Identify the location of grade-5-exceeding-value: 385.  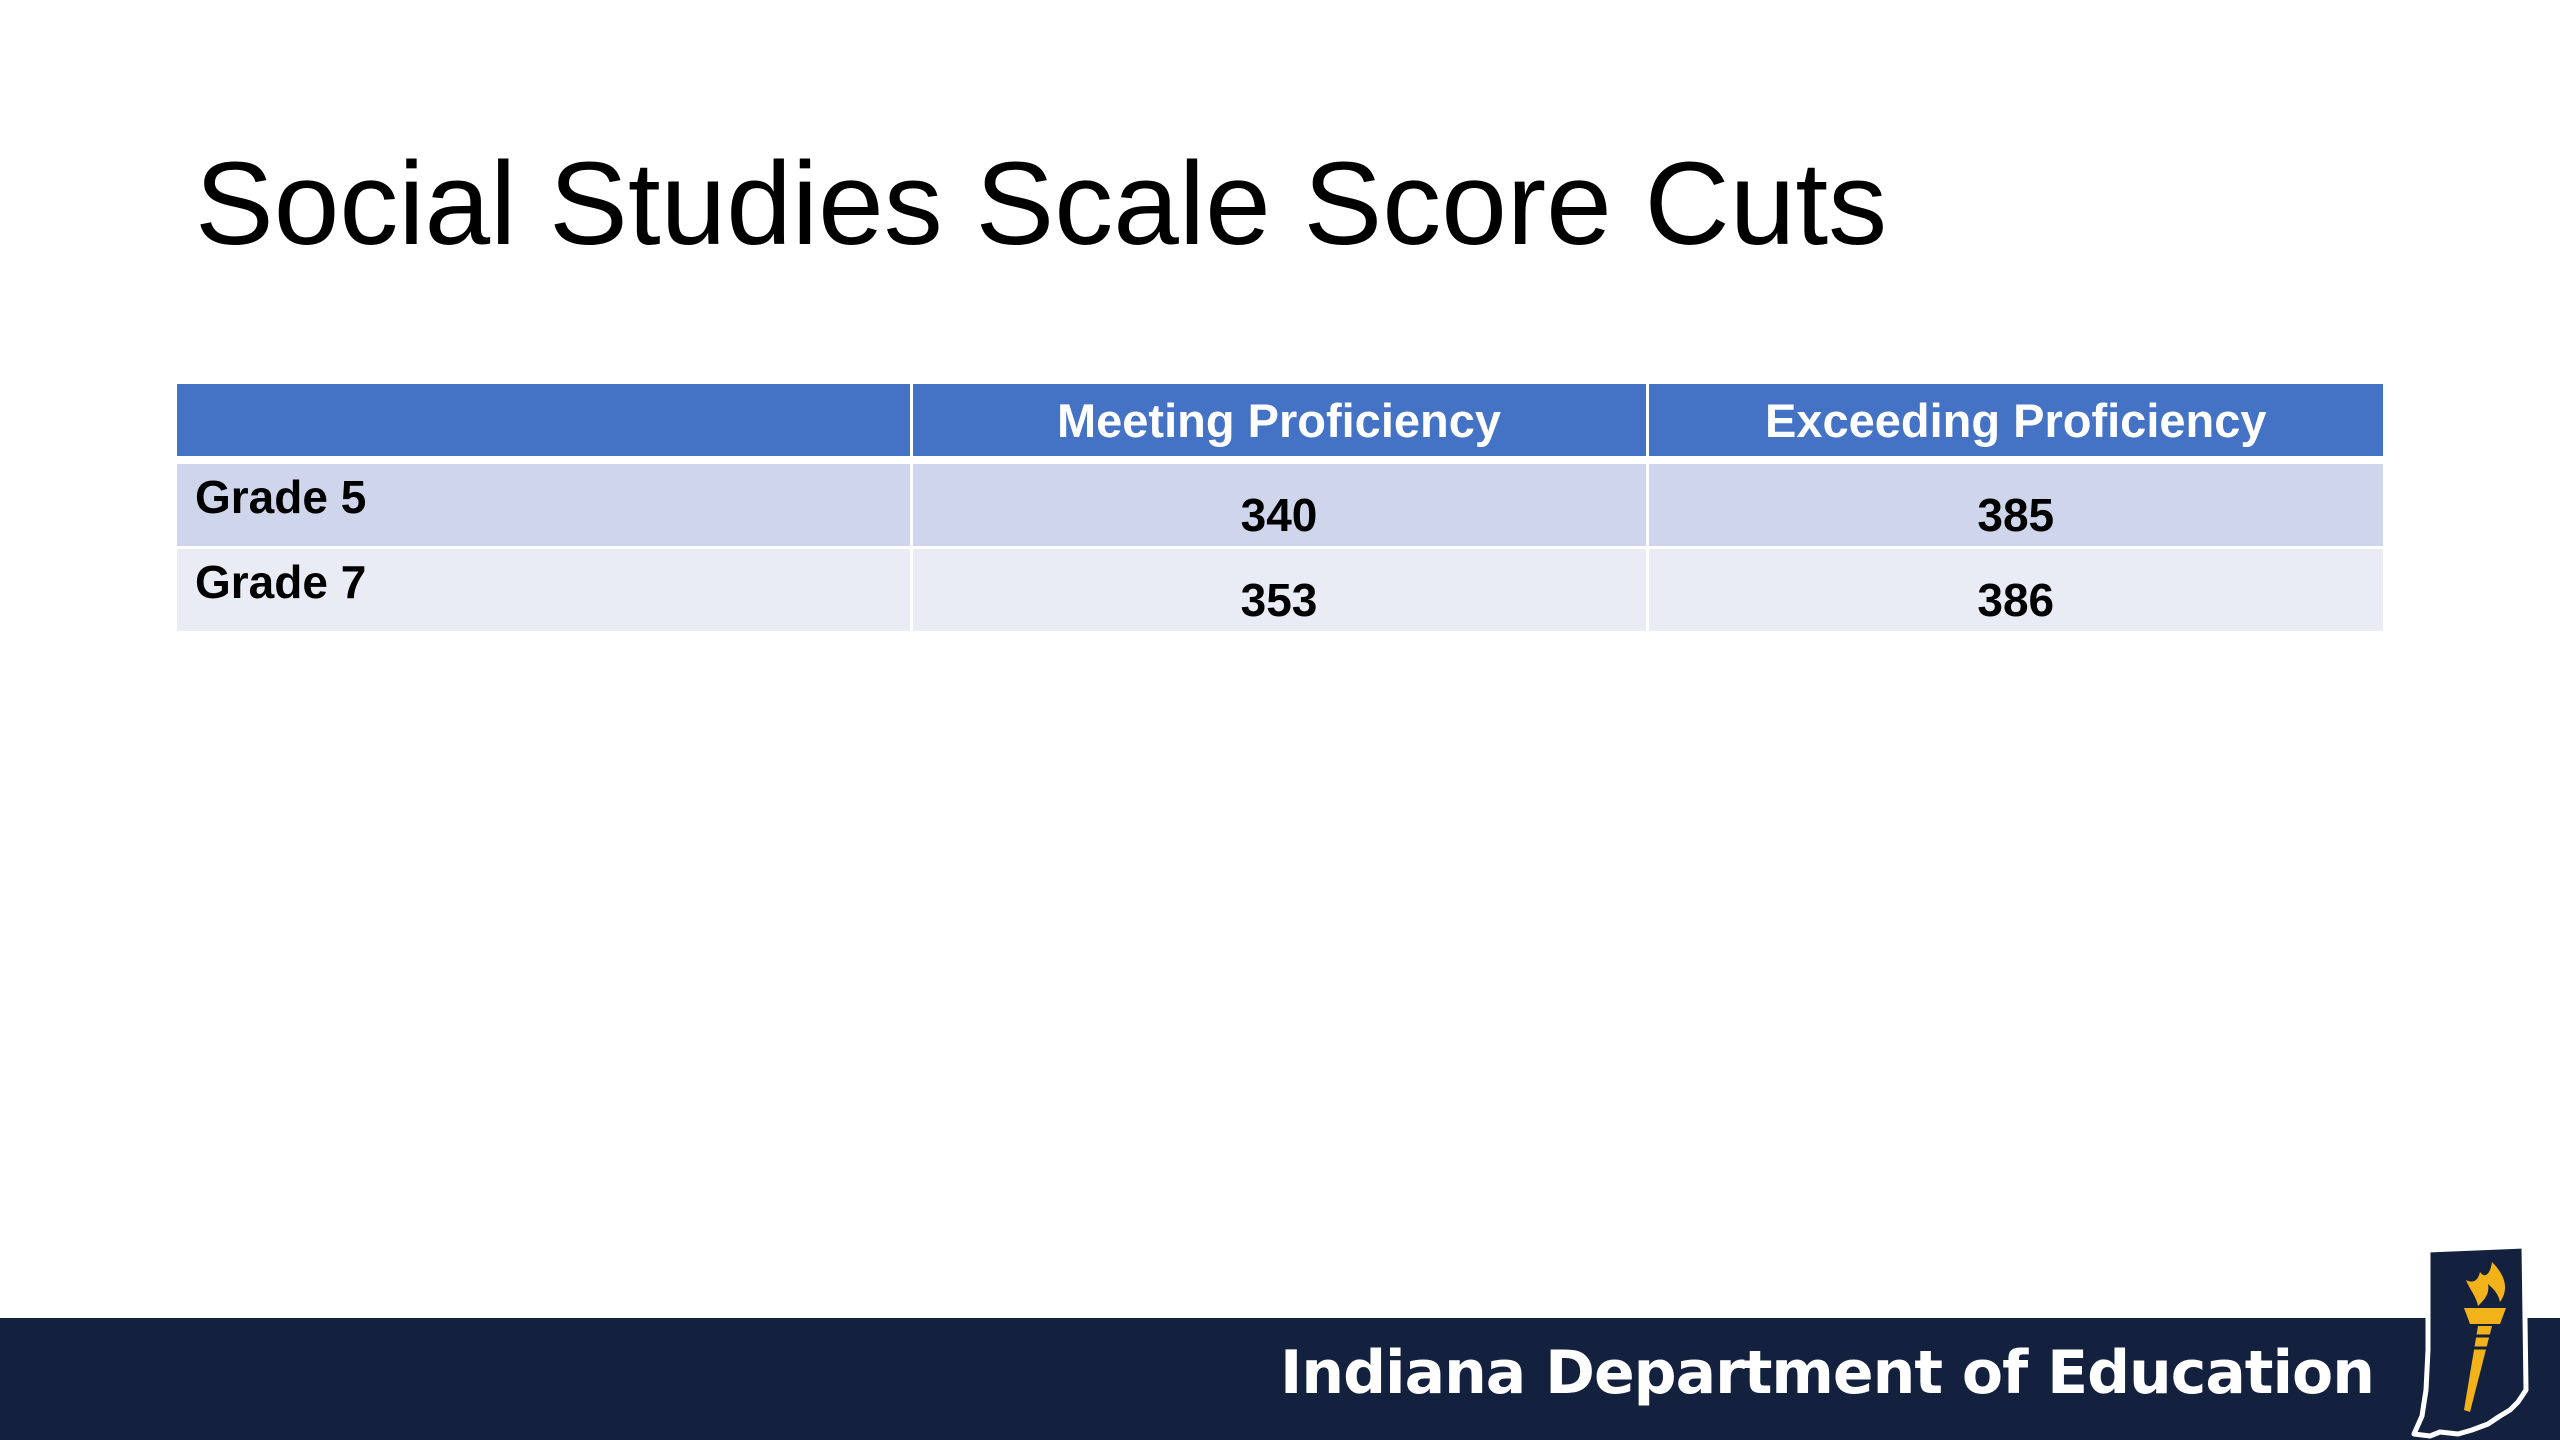
(2015, 504).